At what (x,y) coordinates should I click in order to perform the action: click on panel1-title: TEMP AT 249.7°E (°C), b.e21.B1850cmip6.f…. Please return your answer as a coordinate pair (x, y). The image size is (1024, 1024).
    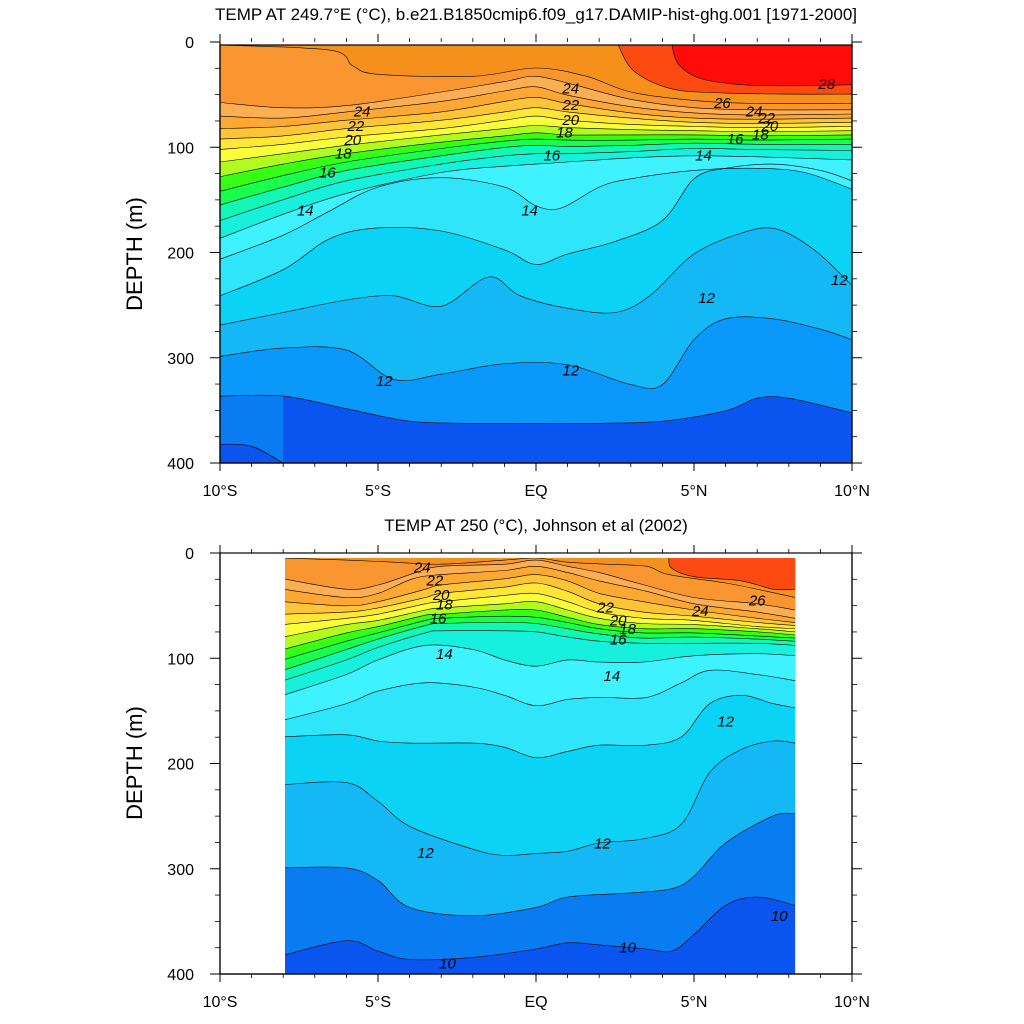
    Looking at the image, I should click on (536, 14).